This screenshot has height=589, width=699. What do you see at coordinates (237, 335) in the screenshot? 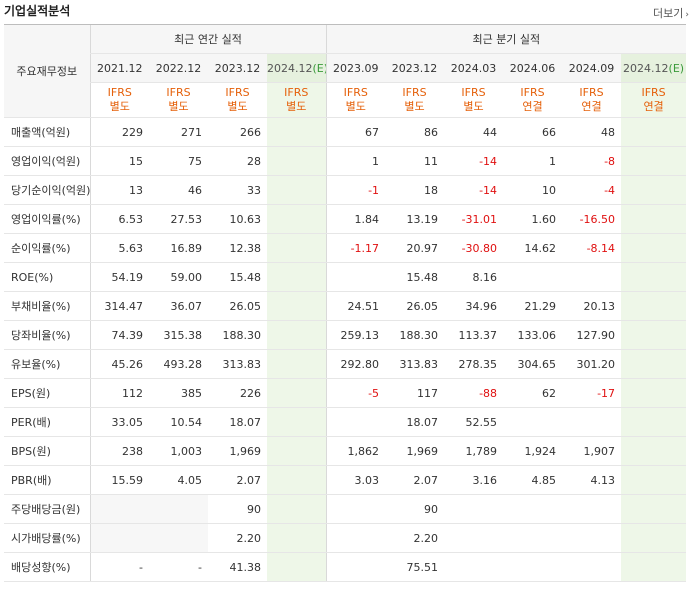
I see `table-cell: 188.30` at bounding box center [237, 335].